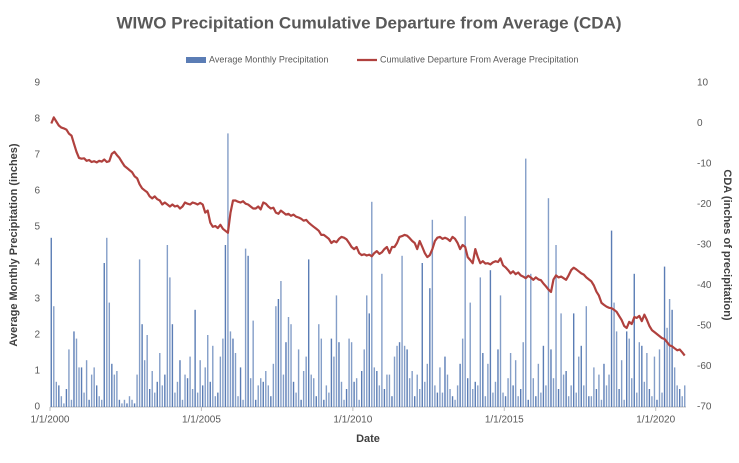 Image resolution: width=739 pixels, height=463 pixels. I want to click on y-tick-label: 1, so click(37, 371).